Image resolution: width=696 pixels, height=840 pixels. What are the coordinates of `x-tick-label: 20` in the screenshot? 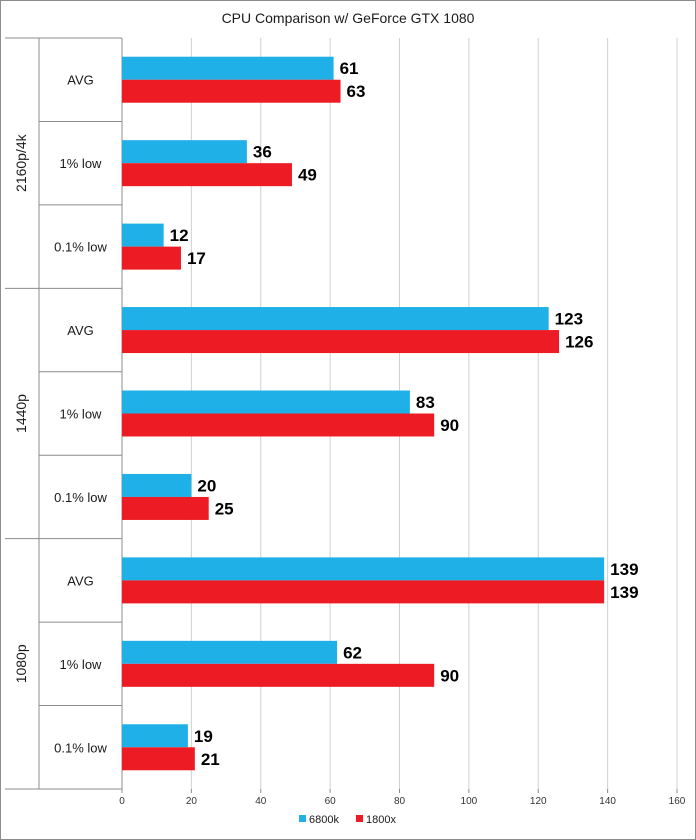 It's located at (192, 801).